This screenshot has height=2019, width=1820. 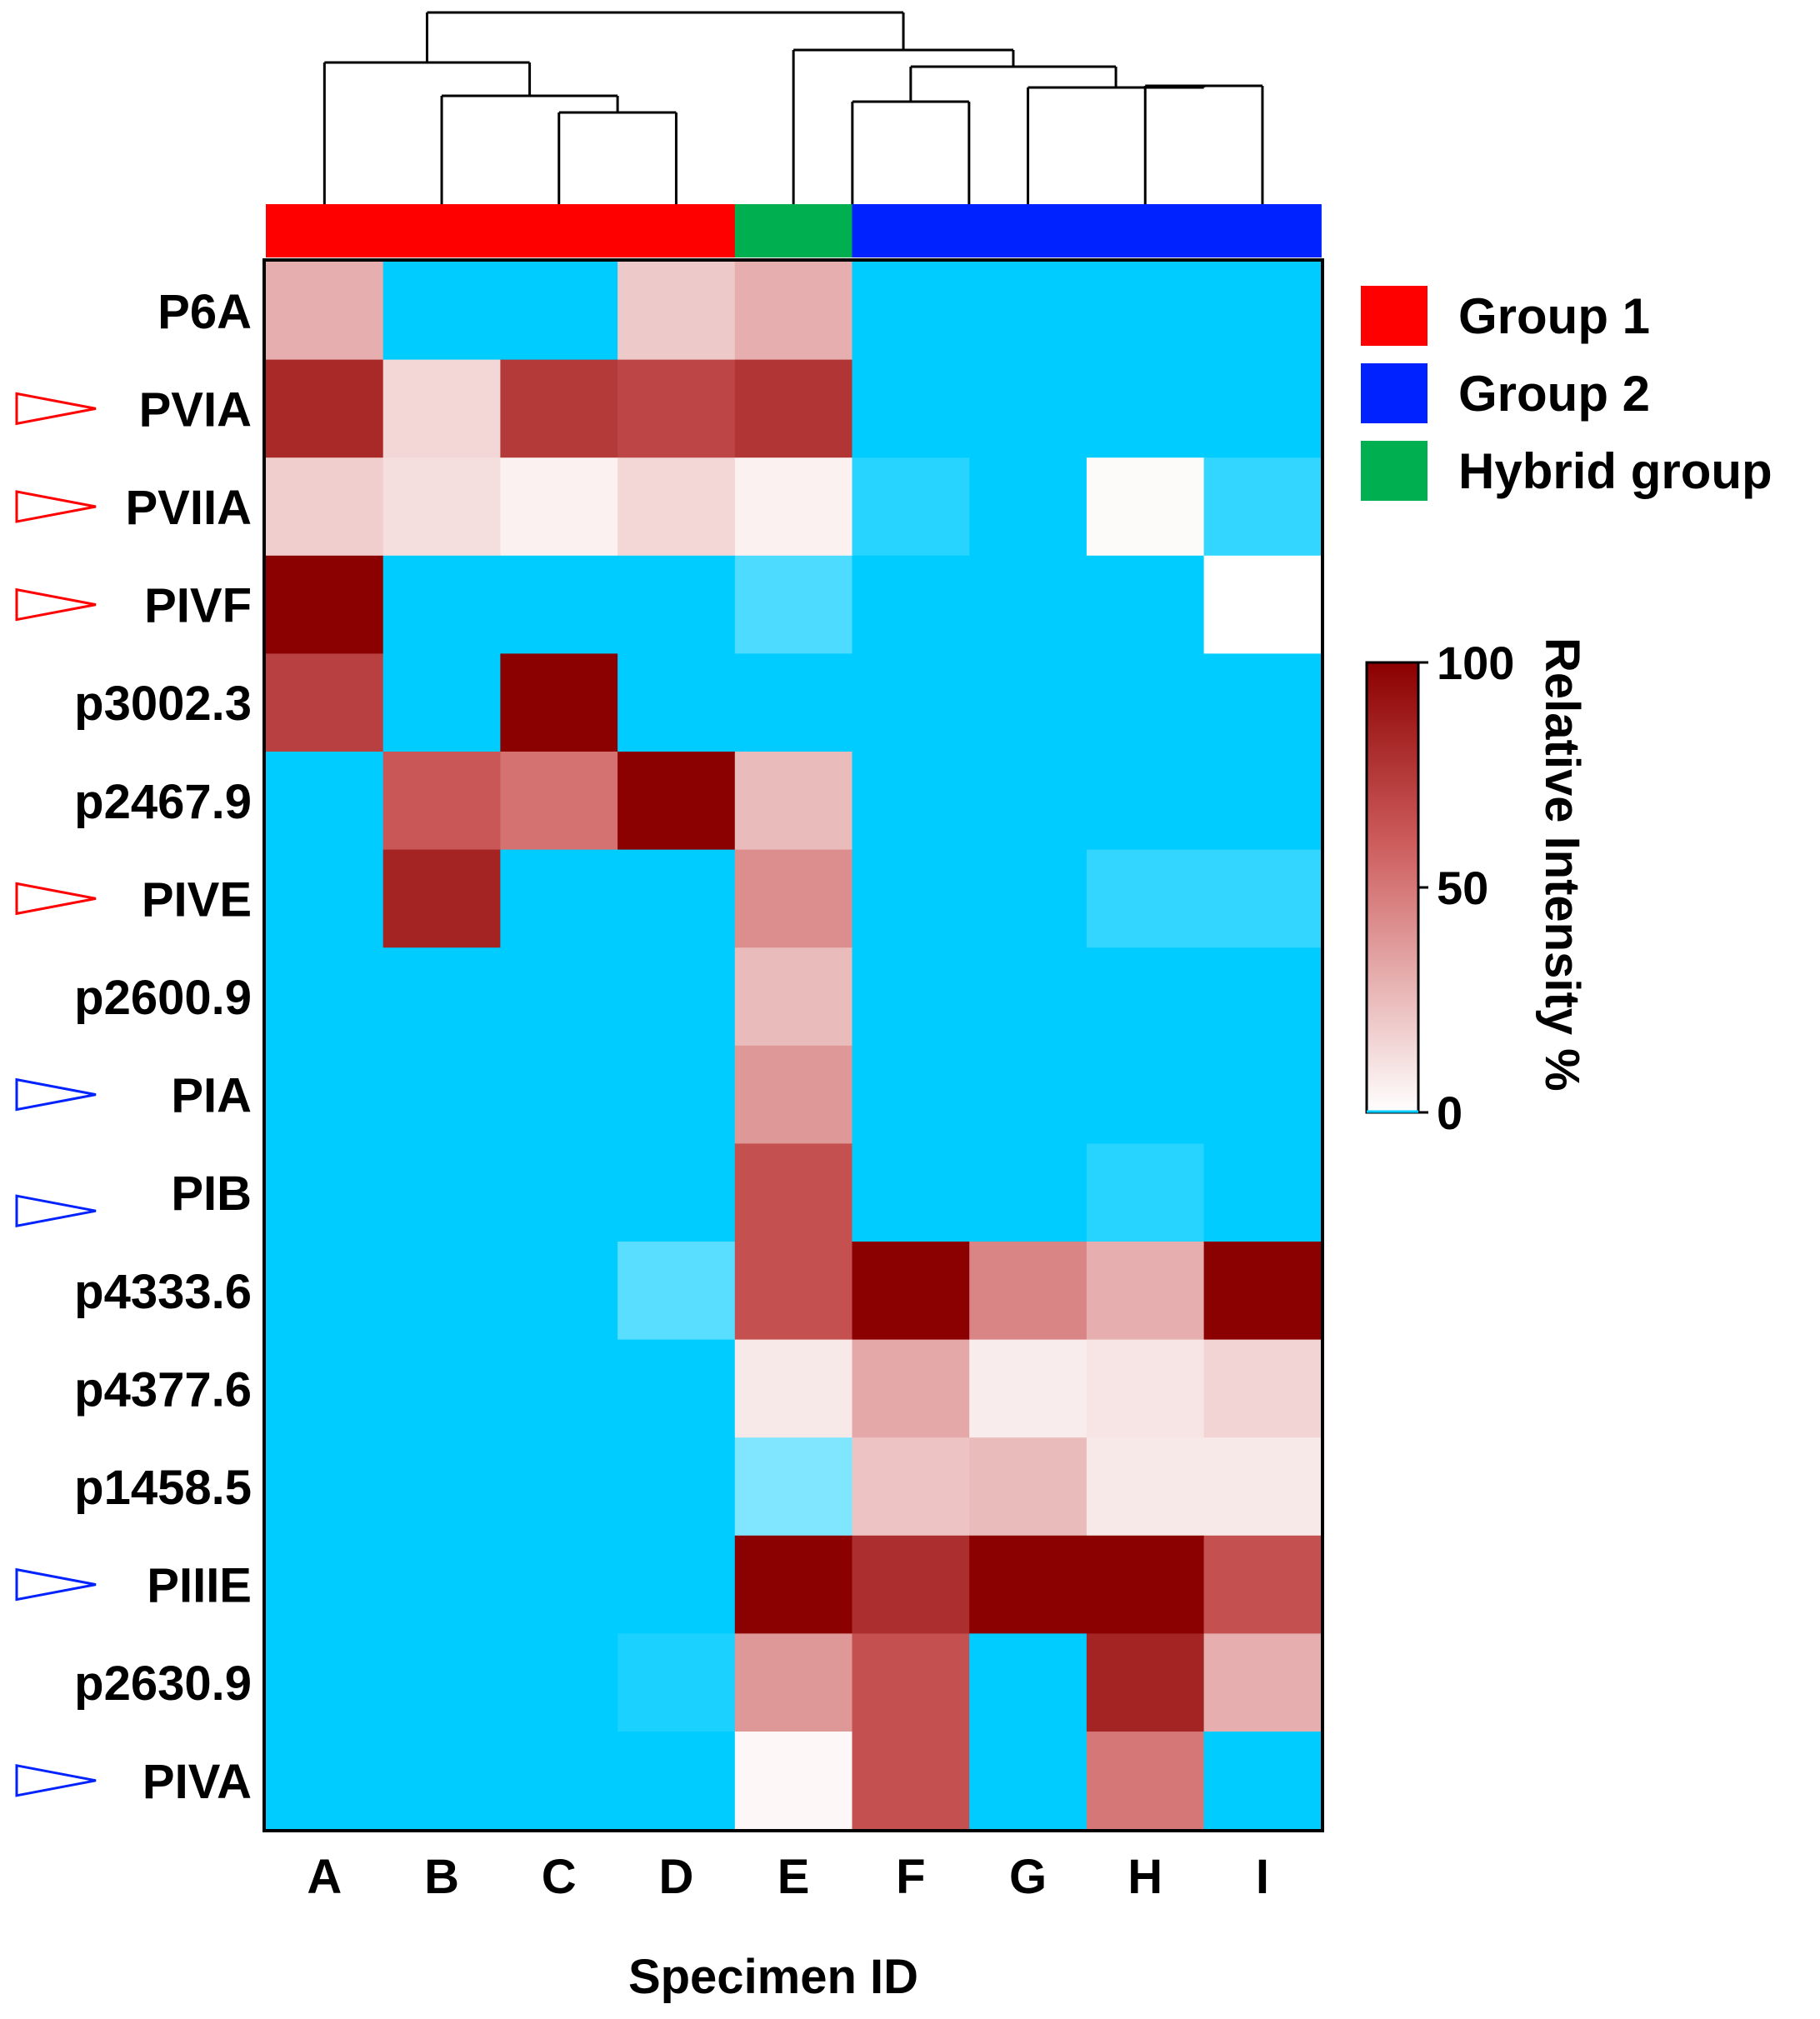 I want to click on row-label: P6A, so click(x=205, y=312).